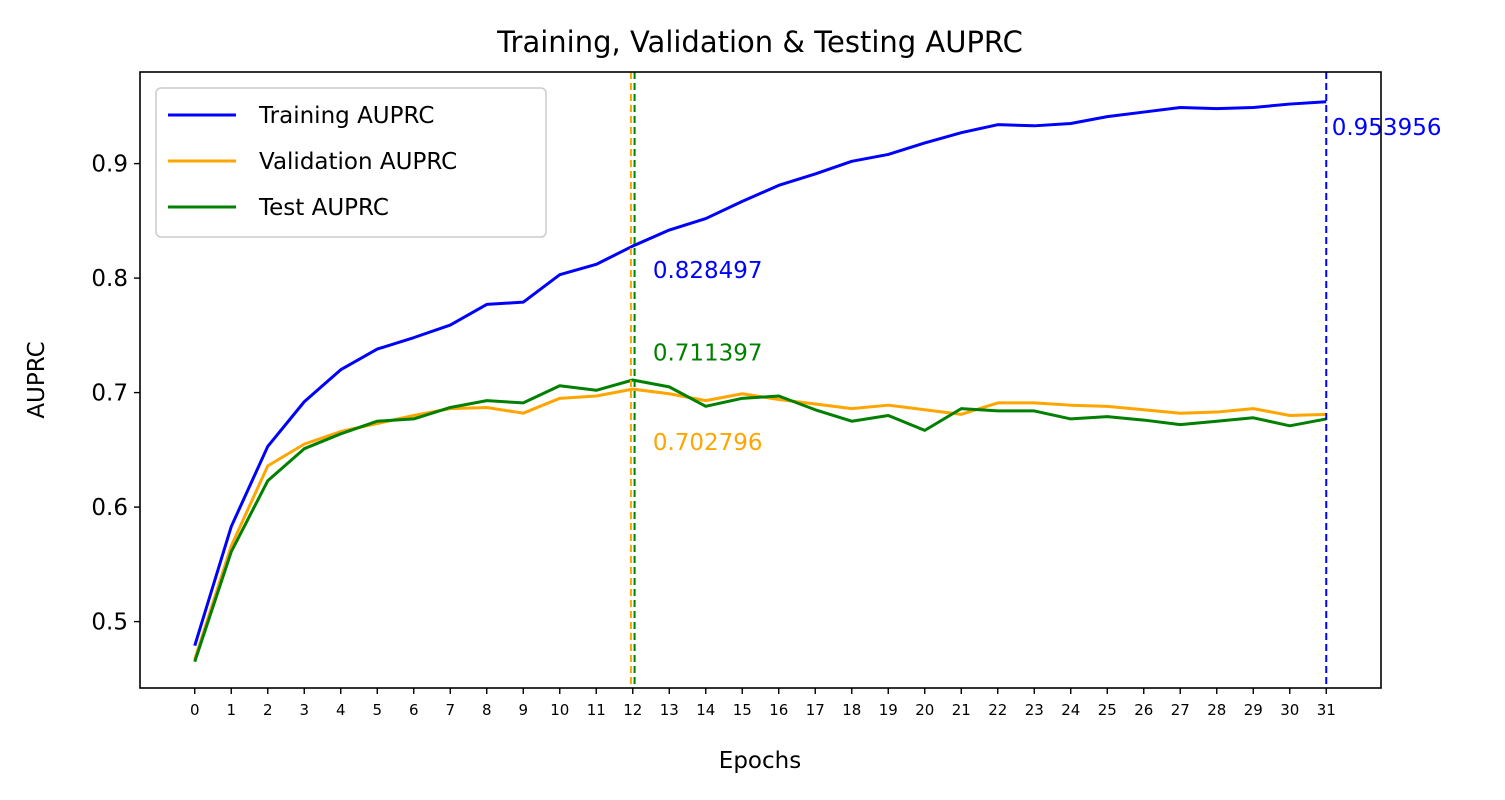 The width and height of the screenshot is (1505, 800). I want to click on x-tick-label: 28, so click(1216, 710).